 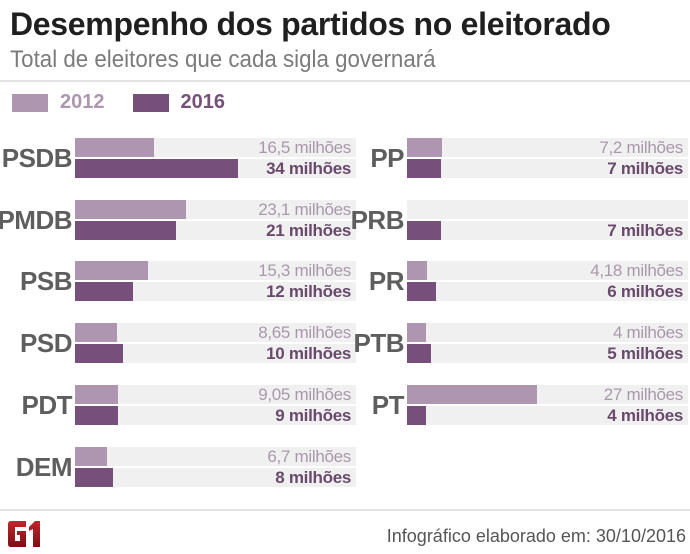 I want to click on value-label-2012: 8,65 milhões, so click(x=304, y=333).